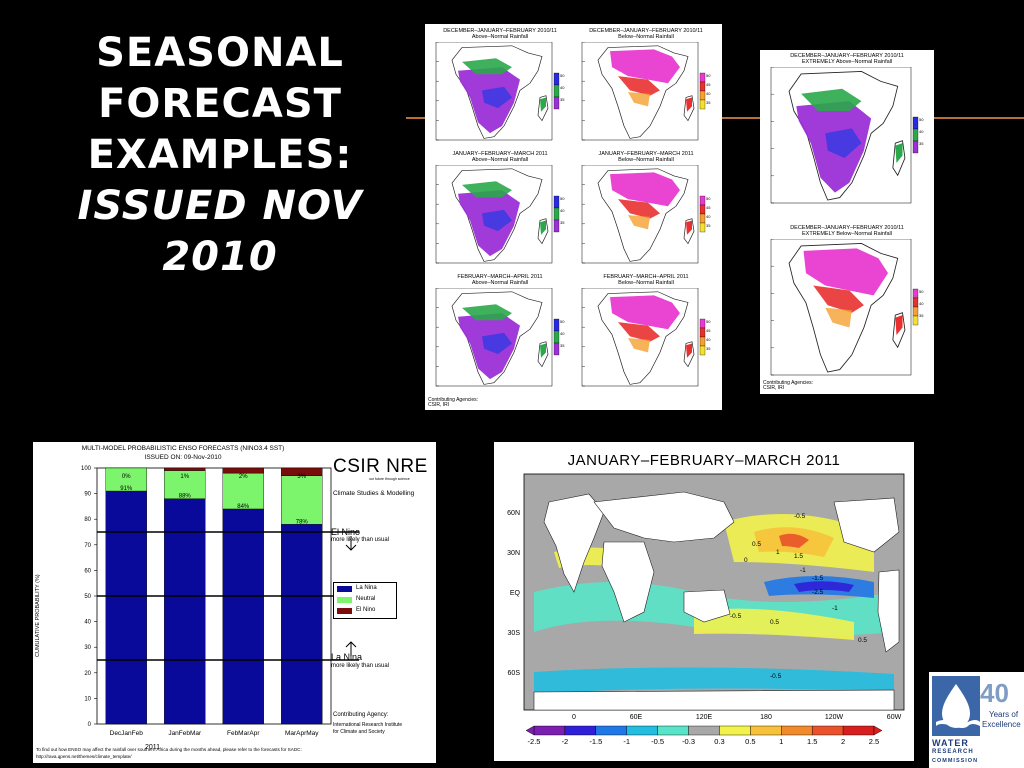 Image resolution: width=1024 pixels, height=768 pixels. What do you see at coordinates (374, 493) in the screenshot?
I see `dept-label: Climate Studies & Modelling` at bounding box center [374, 493].